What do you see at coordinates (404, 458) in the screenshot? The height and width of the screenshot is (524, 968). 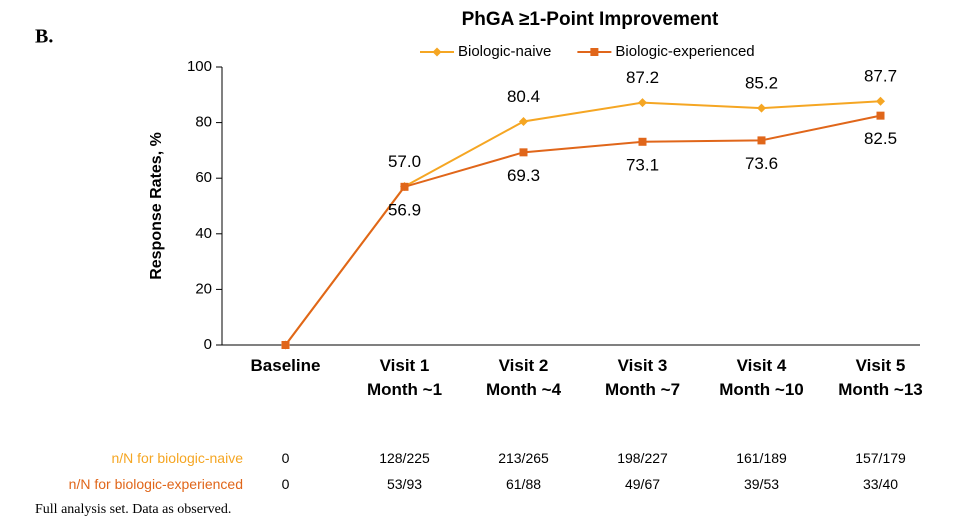 I see `table-cell: 128/225` at bounding box center [404, 458].